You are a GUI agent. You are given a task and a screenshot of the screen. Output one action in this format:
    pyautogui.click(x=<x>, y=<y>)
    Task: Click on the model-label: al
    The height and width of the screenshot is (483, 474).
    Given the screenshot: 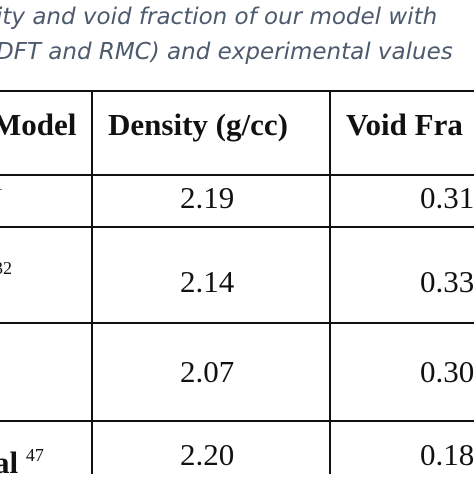 What is the action you would take?
    pyautogui.click(x=9, y=462)
    